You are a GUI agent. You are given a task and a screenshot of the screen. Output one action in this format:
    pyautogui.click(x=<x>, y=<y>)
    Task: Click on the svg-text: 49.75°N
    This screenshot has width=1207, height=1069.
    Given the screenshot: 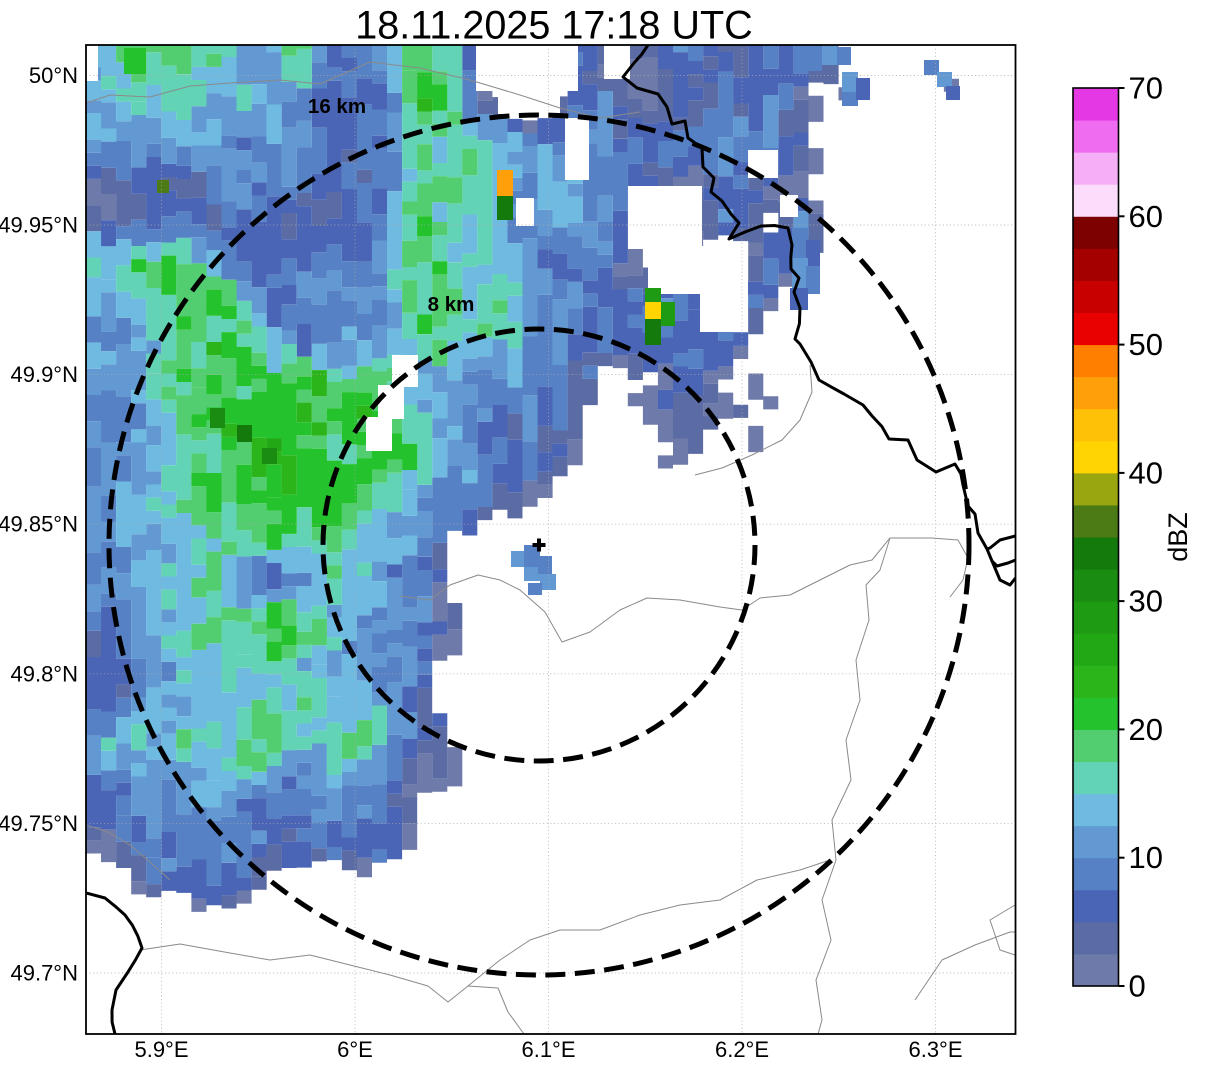 What is the action you would take?
    pyautogui.click(x=39, y=823)
    